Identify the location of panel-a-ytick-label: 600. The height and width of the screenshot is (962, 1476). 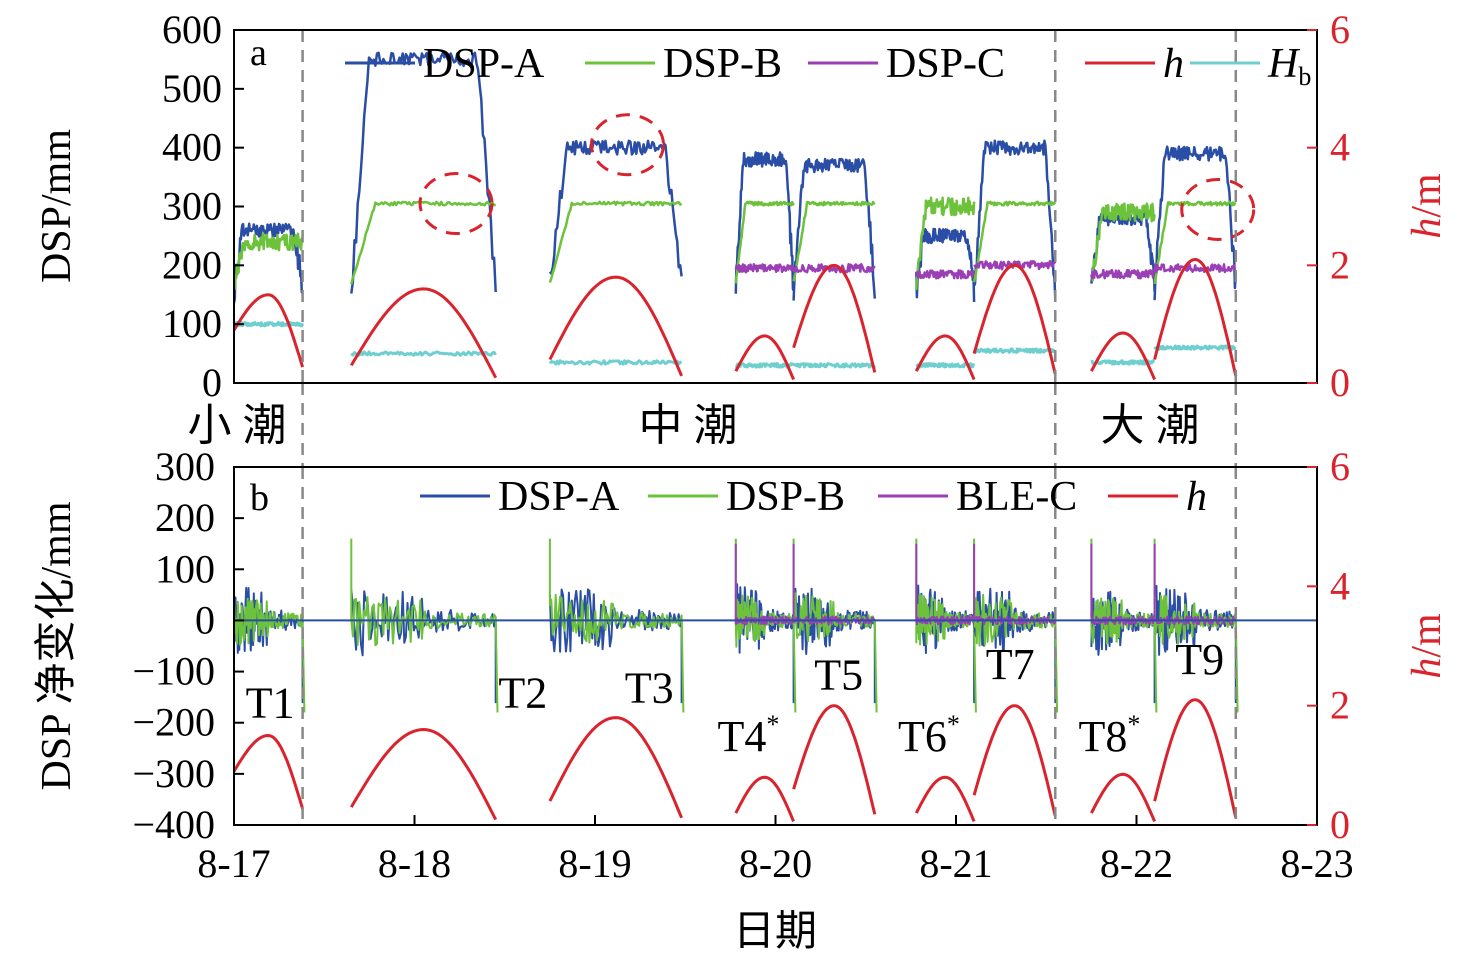
(192, 29).